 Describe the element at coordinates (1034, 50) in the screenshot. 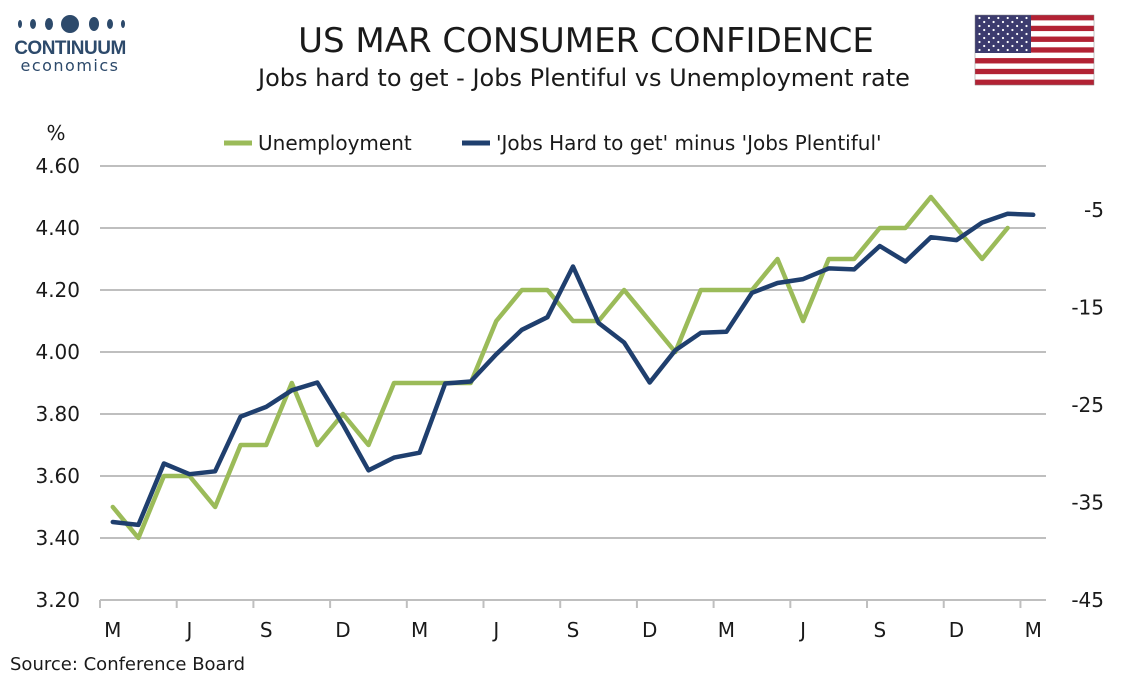

I see `us-flag-icon` at that location.